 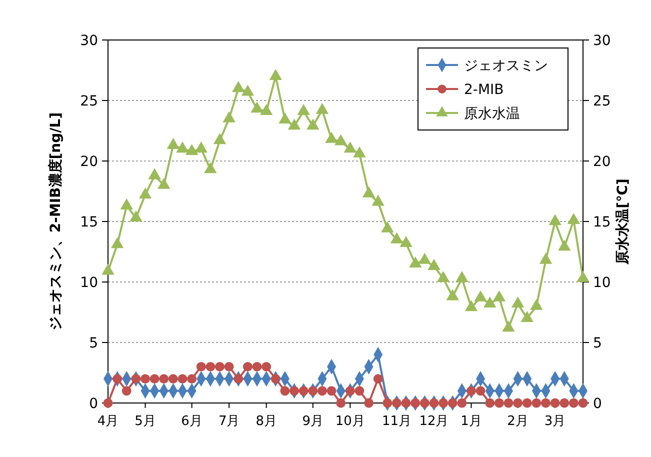 What do you see at coordinates (266, 421) in the screenshot?
I see `x-tick-label: 8月` at bounding box center [266, 421].